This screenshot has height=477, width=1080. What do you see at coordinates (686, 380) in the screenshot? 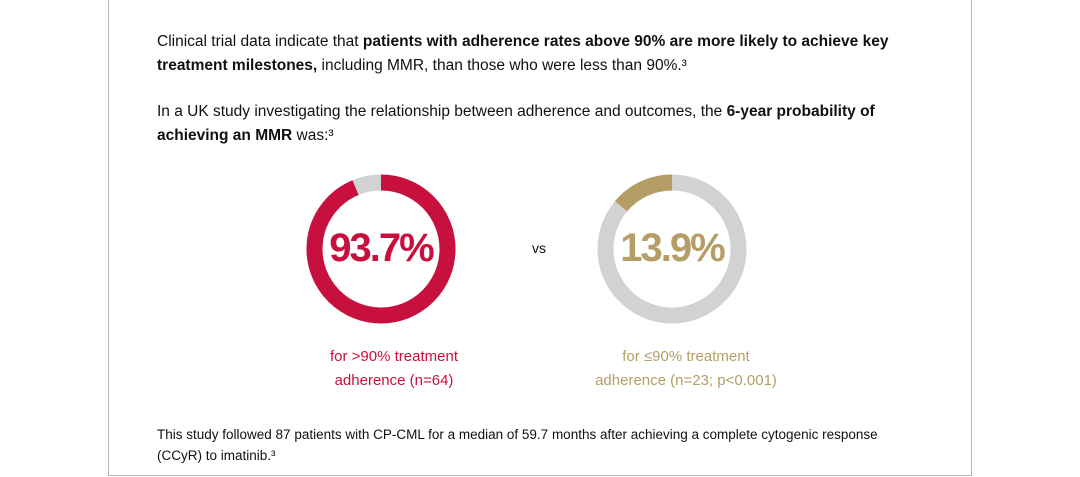
I see `caption-line: adherence (n=23; p<0.001)` at bounding box center [686, 380].